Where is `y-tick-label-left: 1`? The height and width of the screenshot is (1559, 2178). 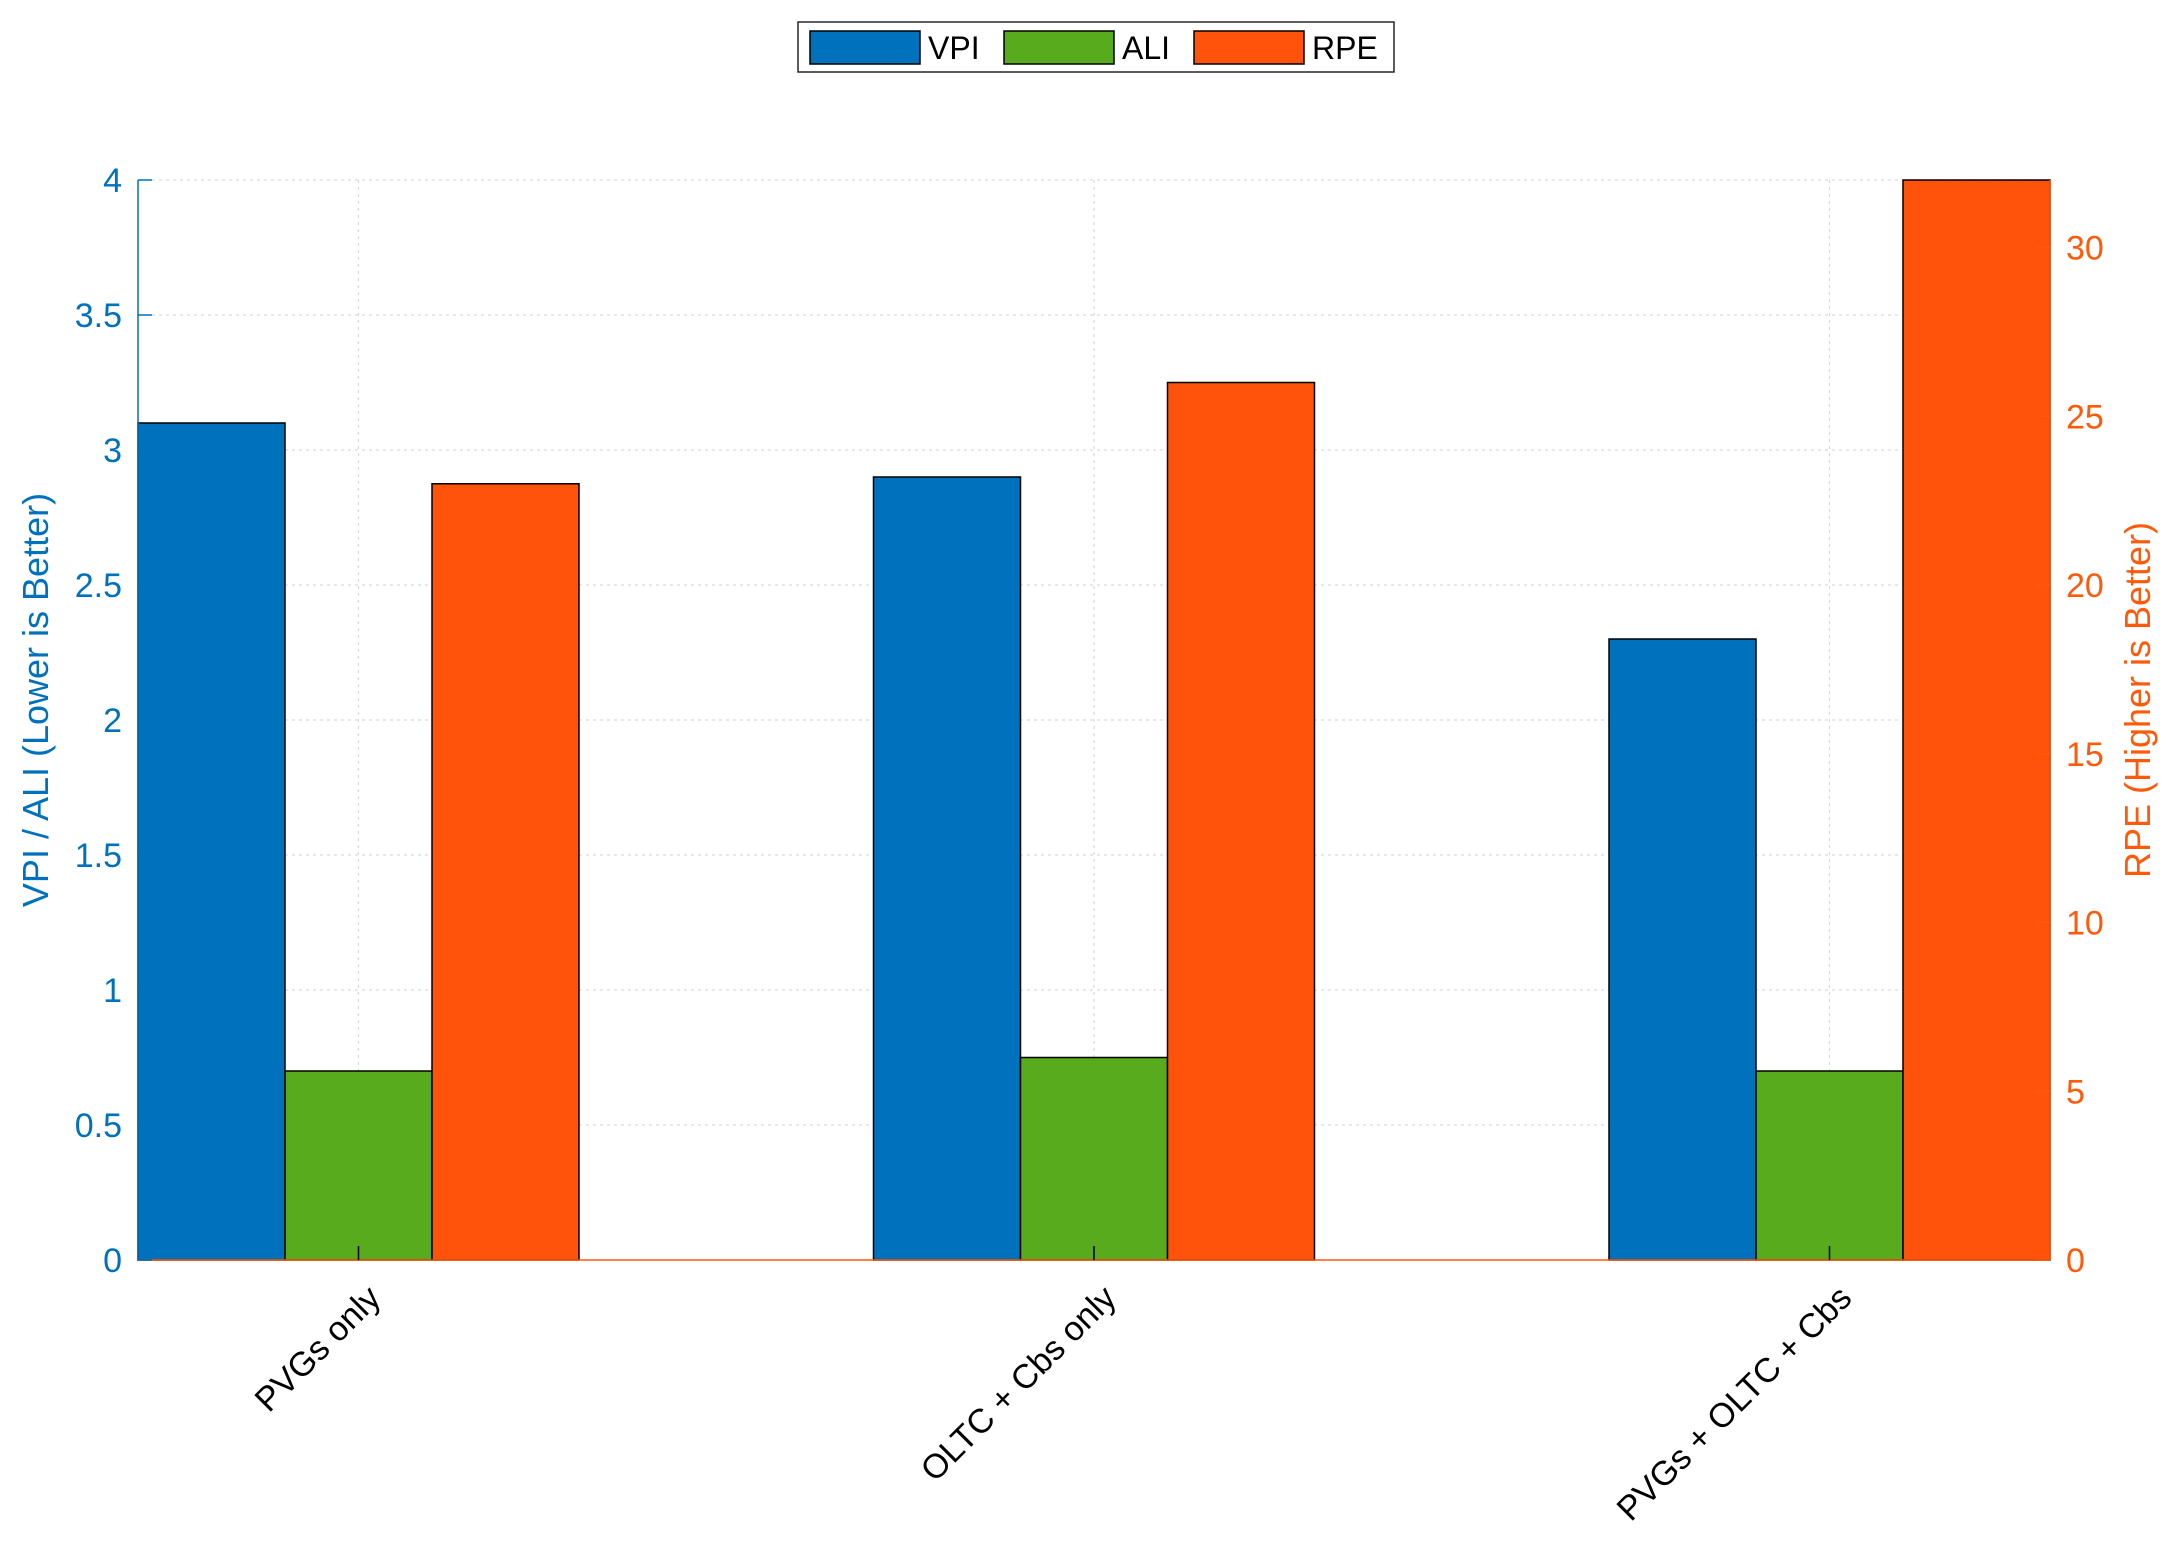 y-tick-label-left: 1 is located at coordinates (112, 991).